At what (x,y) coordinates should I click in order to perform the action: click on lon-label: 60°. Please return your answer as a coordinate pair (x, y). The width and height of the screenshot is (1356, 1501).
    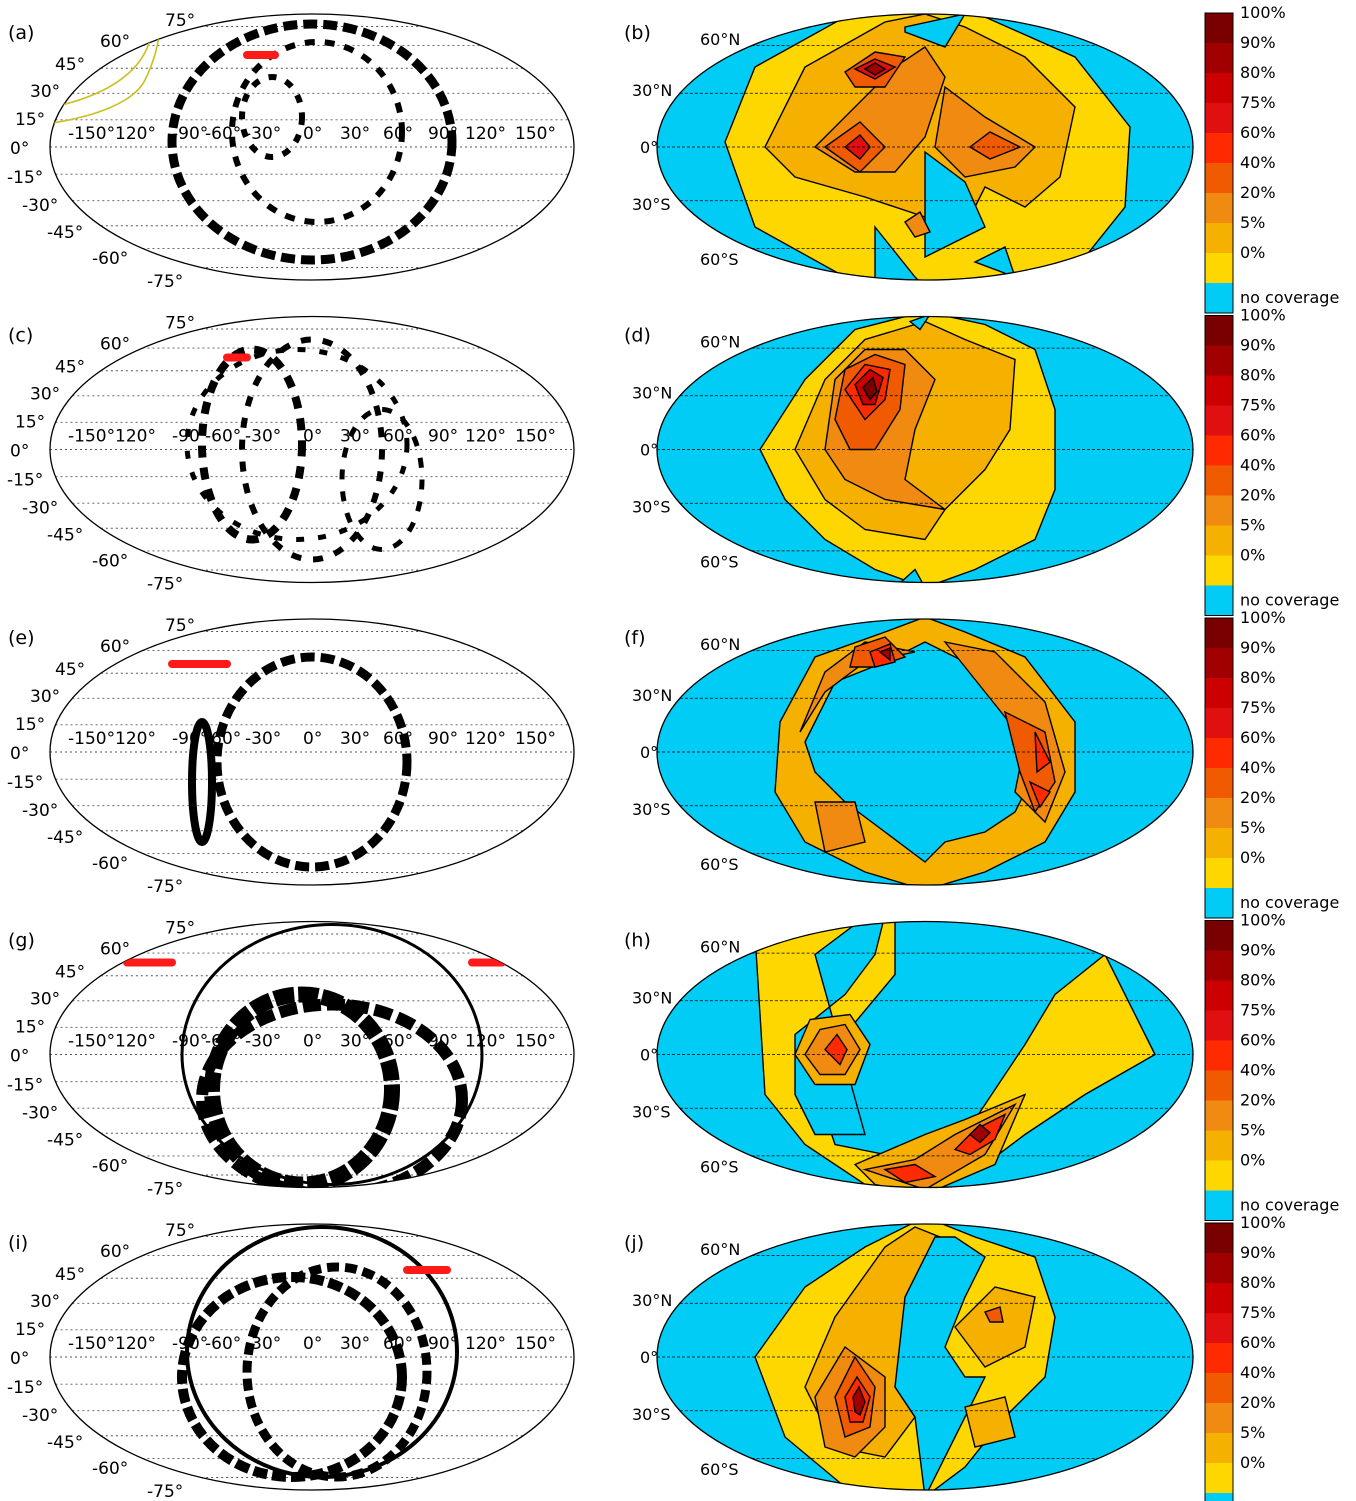
    Looking at the image, I should click on (398, 437).